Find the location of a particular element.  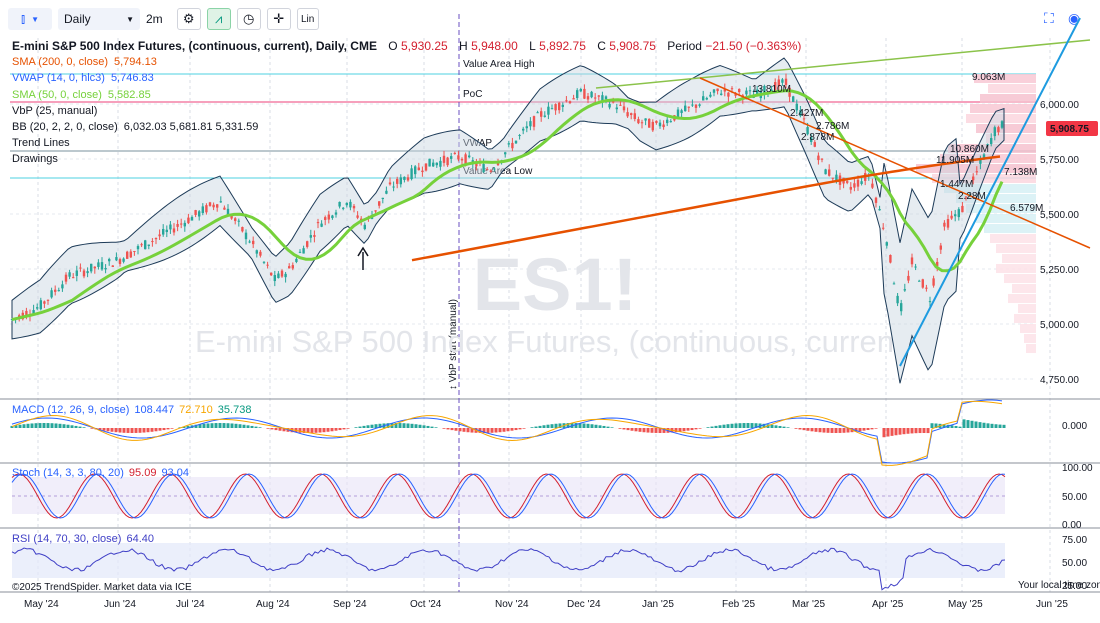

rsi-axis-label: 25.00 is located at coordinates (1074, 586).